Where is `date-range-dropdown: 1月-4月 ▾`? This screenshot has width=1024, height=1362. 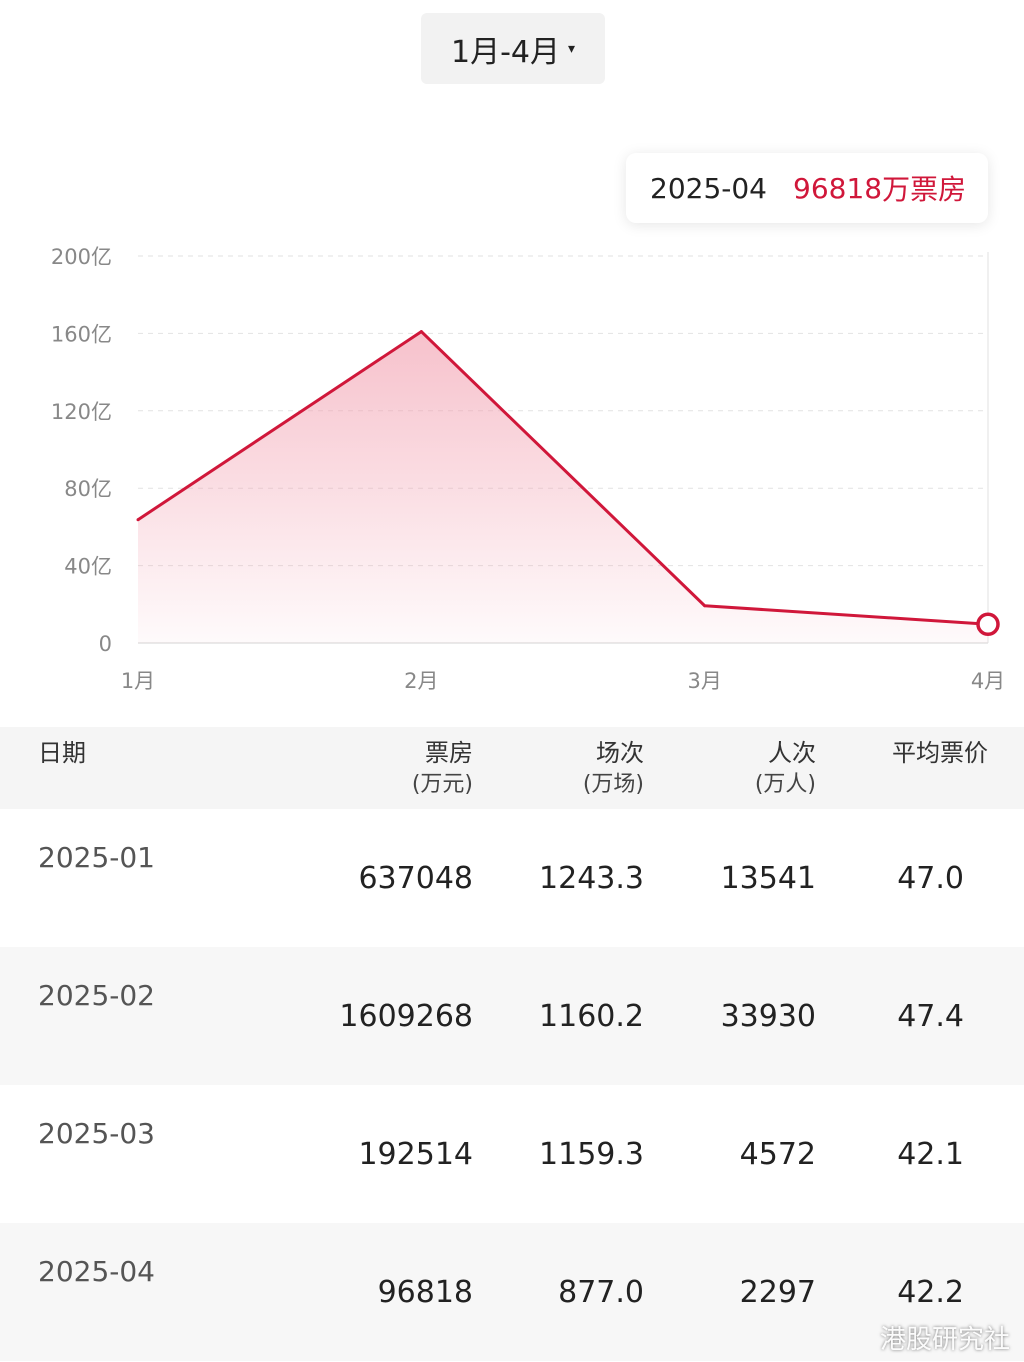
date-range-dropdown: 1月-4月 ▾ is located at coordinates (513, 48).